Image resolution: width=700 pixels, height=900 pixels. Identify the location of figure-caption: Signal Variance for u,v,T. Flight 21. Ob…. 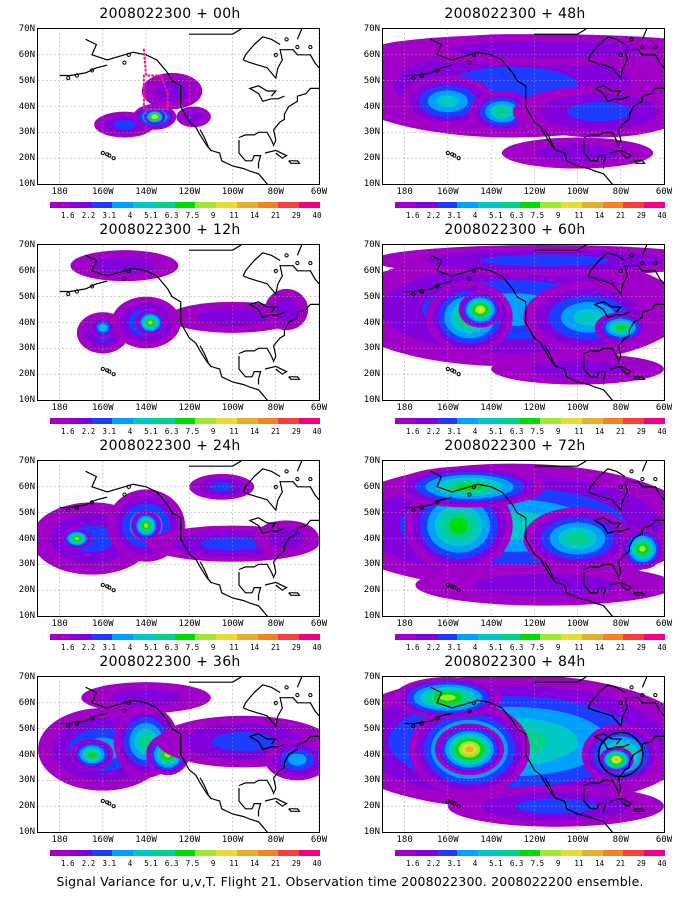
(350, 881).